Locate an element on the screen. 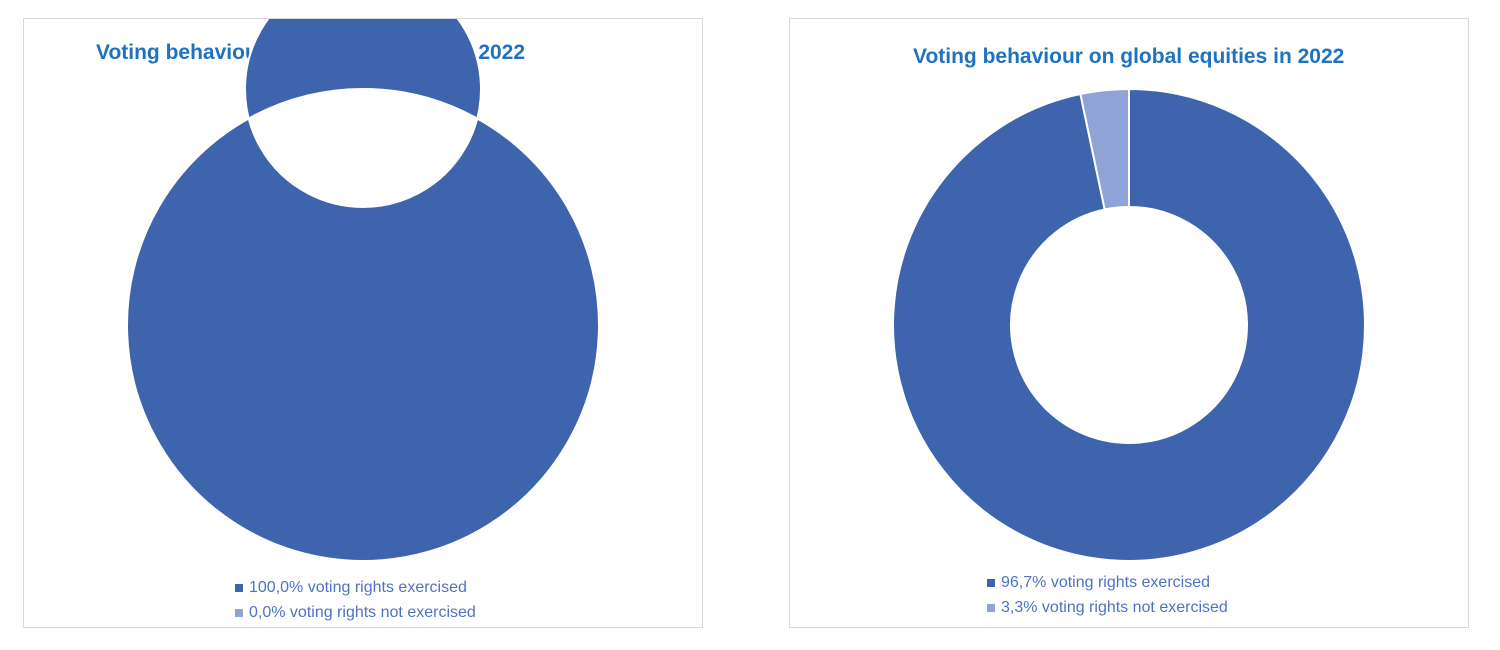  legend-item-exercised: 100,0% voting rights exercised is located at coordinates (355, 587).